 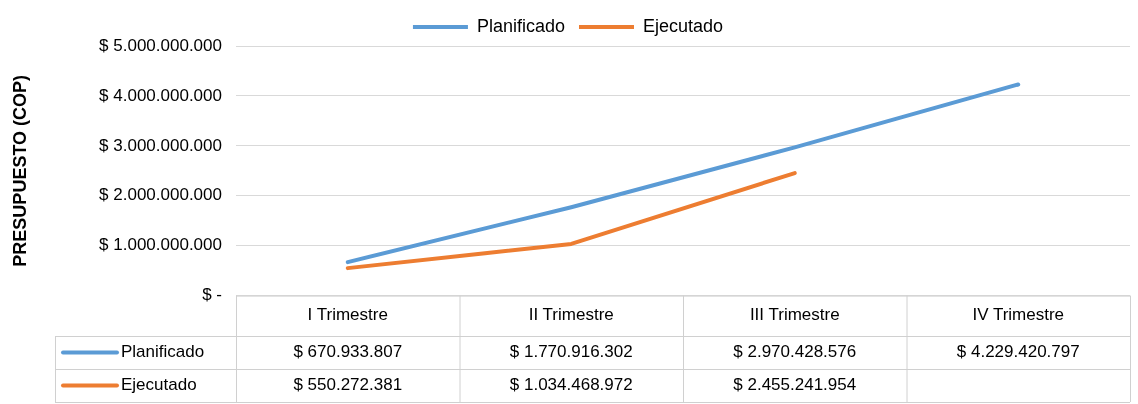 What do you see at coordinates (160, 145) in the screenshot?
I see `y-tick-label: $ 3.000.000.000` at bounding box center [160, 145].